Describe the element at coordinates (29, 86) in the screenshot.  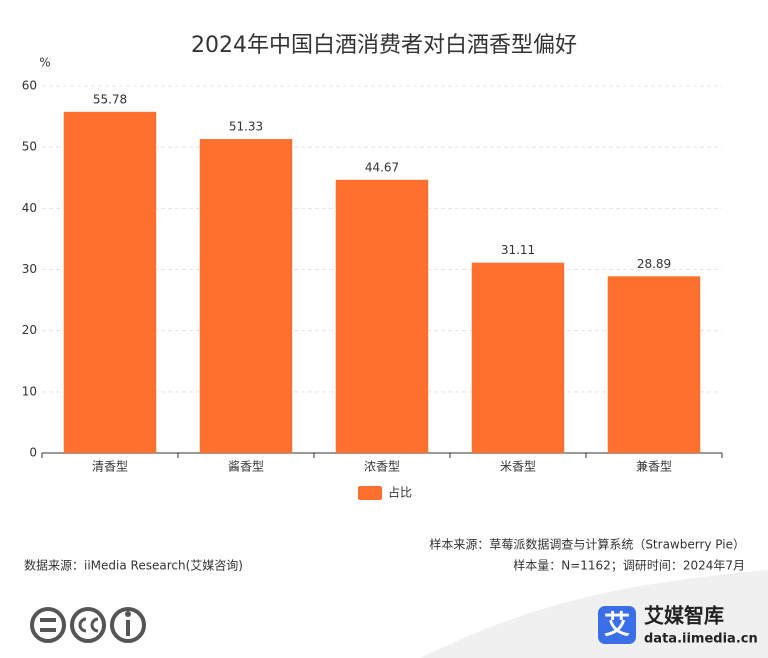
I see `y-tick-label: 60` at that location.